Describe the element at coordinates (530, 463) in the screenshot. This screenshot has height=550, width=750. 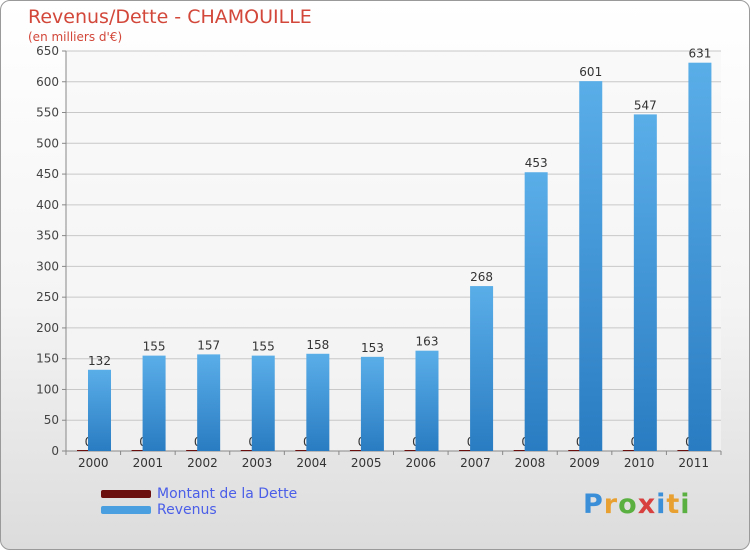
I see `x-tick-label: 2008` at that location.